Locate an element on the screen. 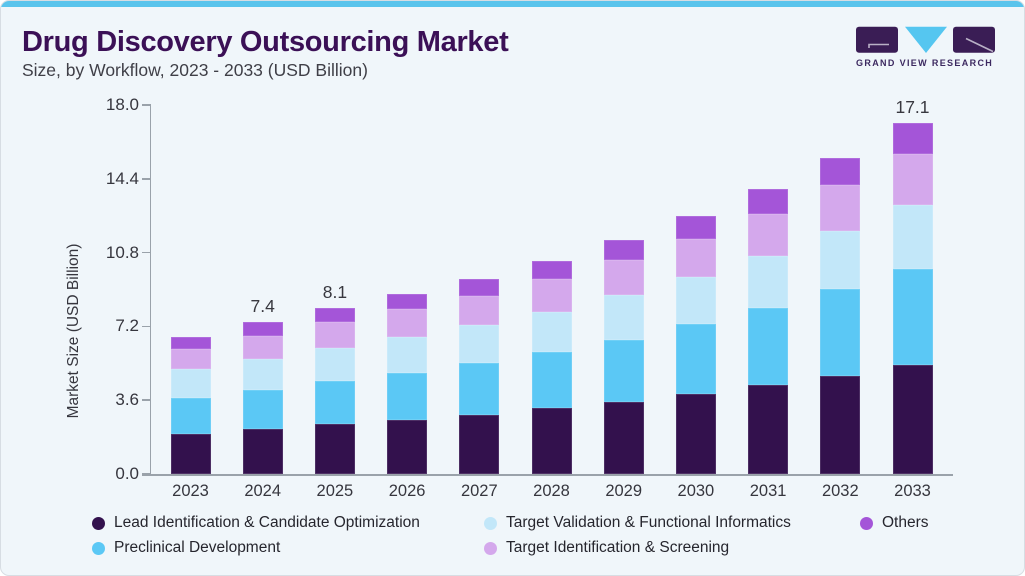 The height and width of the screenshot is (576, 1025). legend-label: Preclinical Development is located at coordinates (197, 547).